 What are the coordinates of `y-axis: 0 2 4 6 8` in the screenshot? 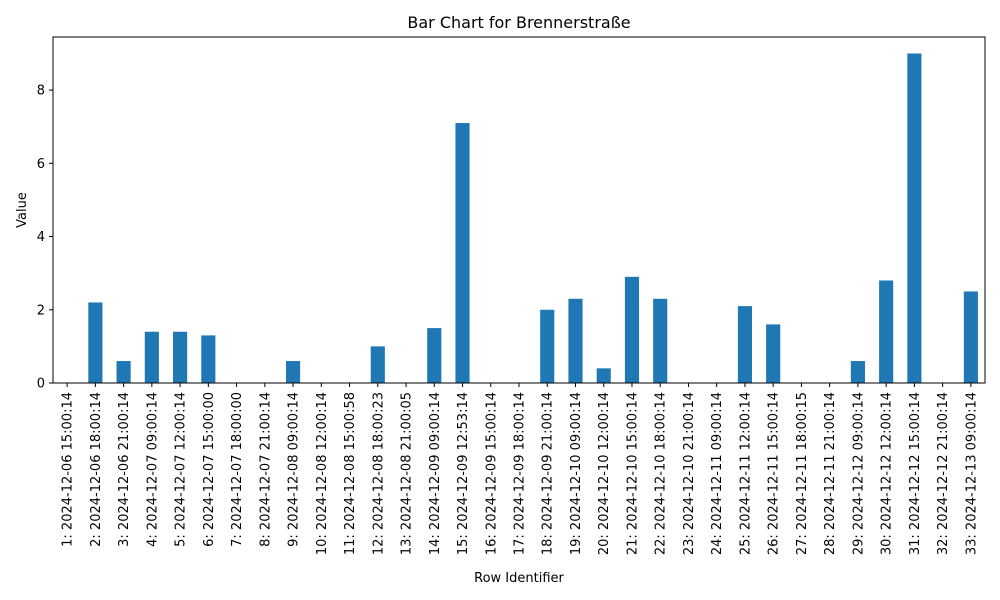 It's located at (45, 238).